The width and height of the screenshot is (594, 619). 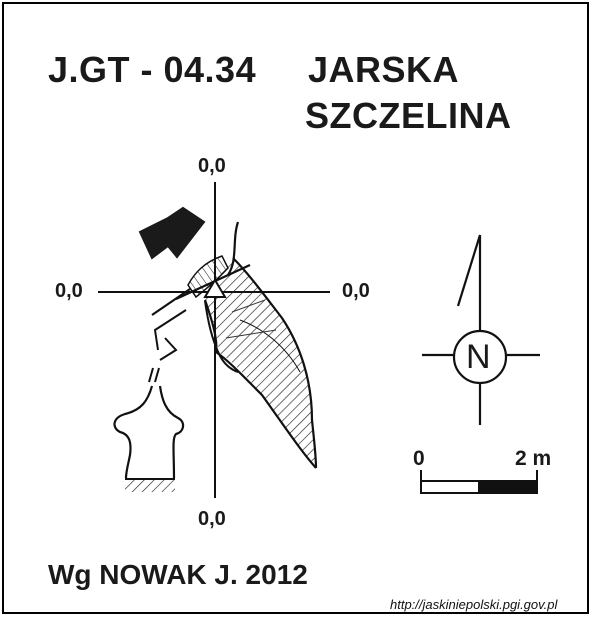 I want to click on north-arrow-icon, so click(x=469, y=270).